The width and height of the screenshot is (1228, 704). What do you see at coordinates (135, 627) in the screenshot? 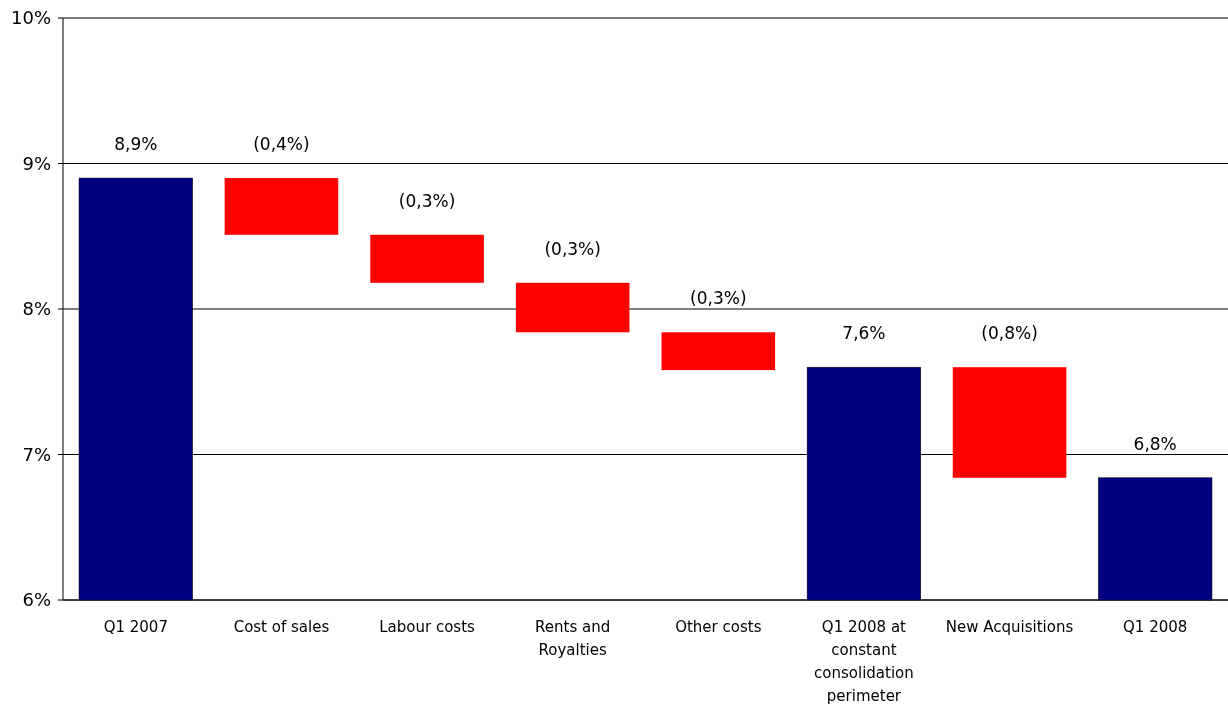
I see `x-tick-label: Q1 2007` at bounding box center [135, 627].